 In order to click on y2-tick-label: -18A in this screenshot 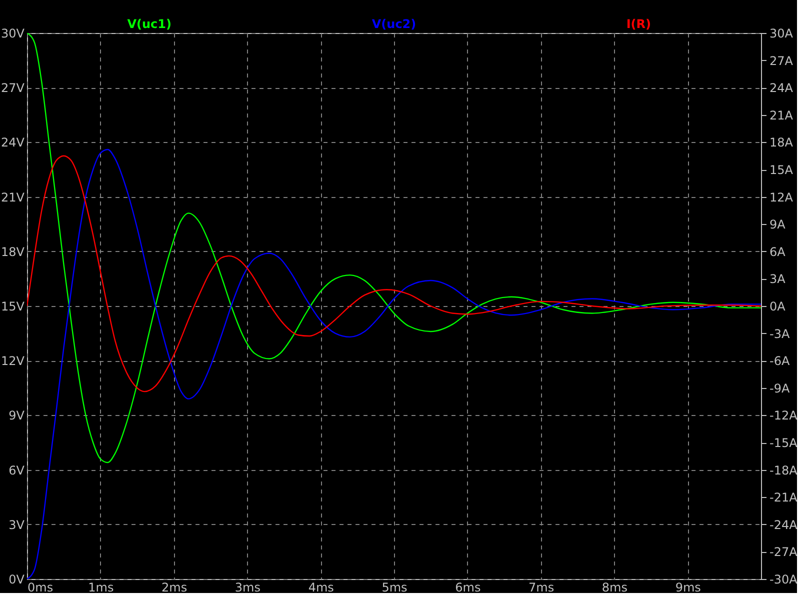, I will do `click(784, 470)`.